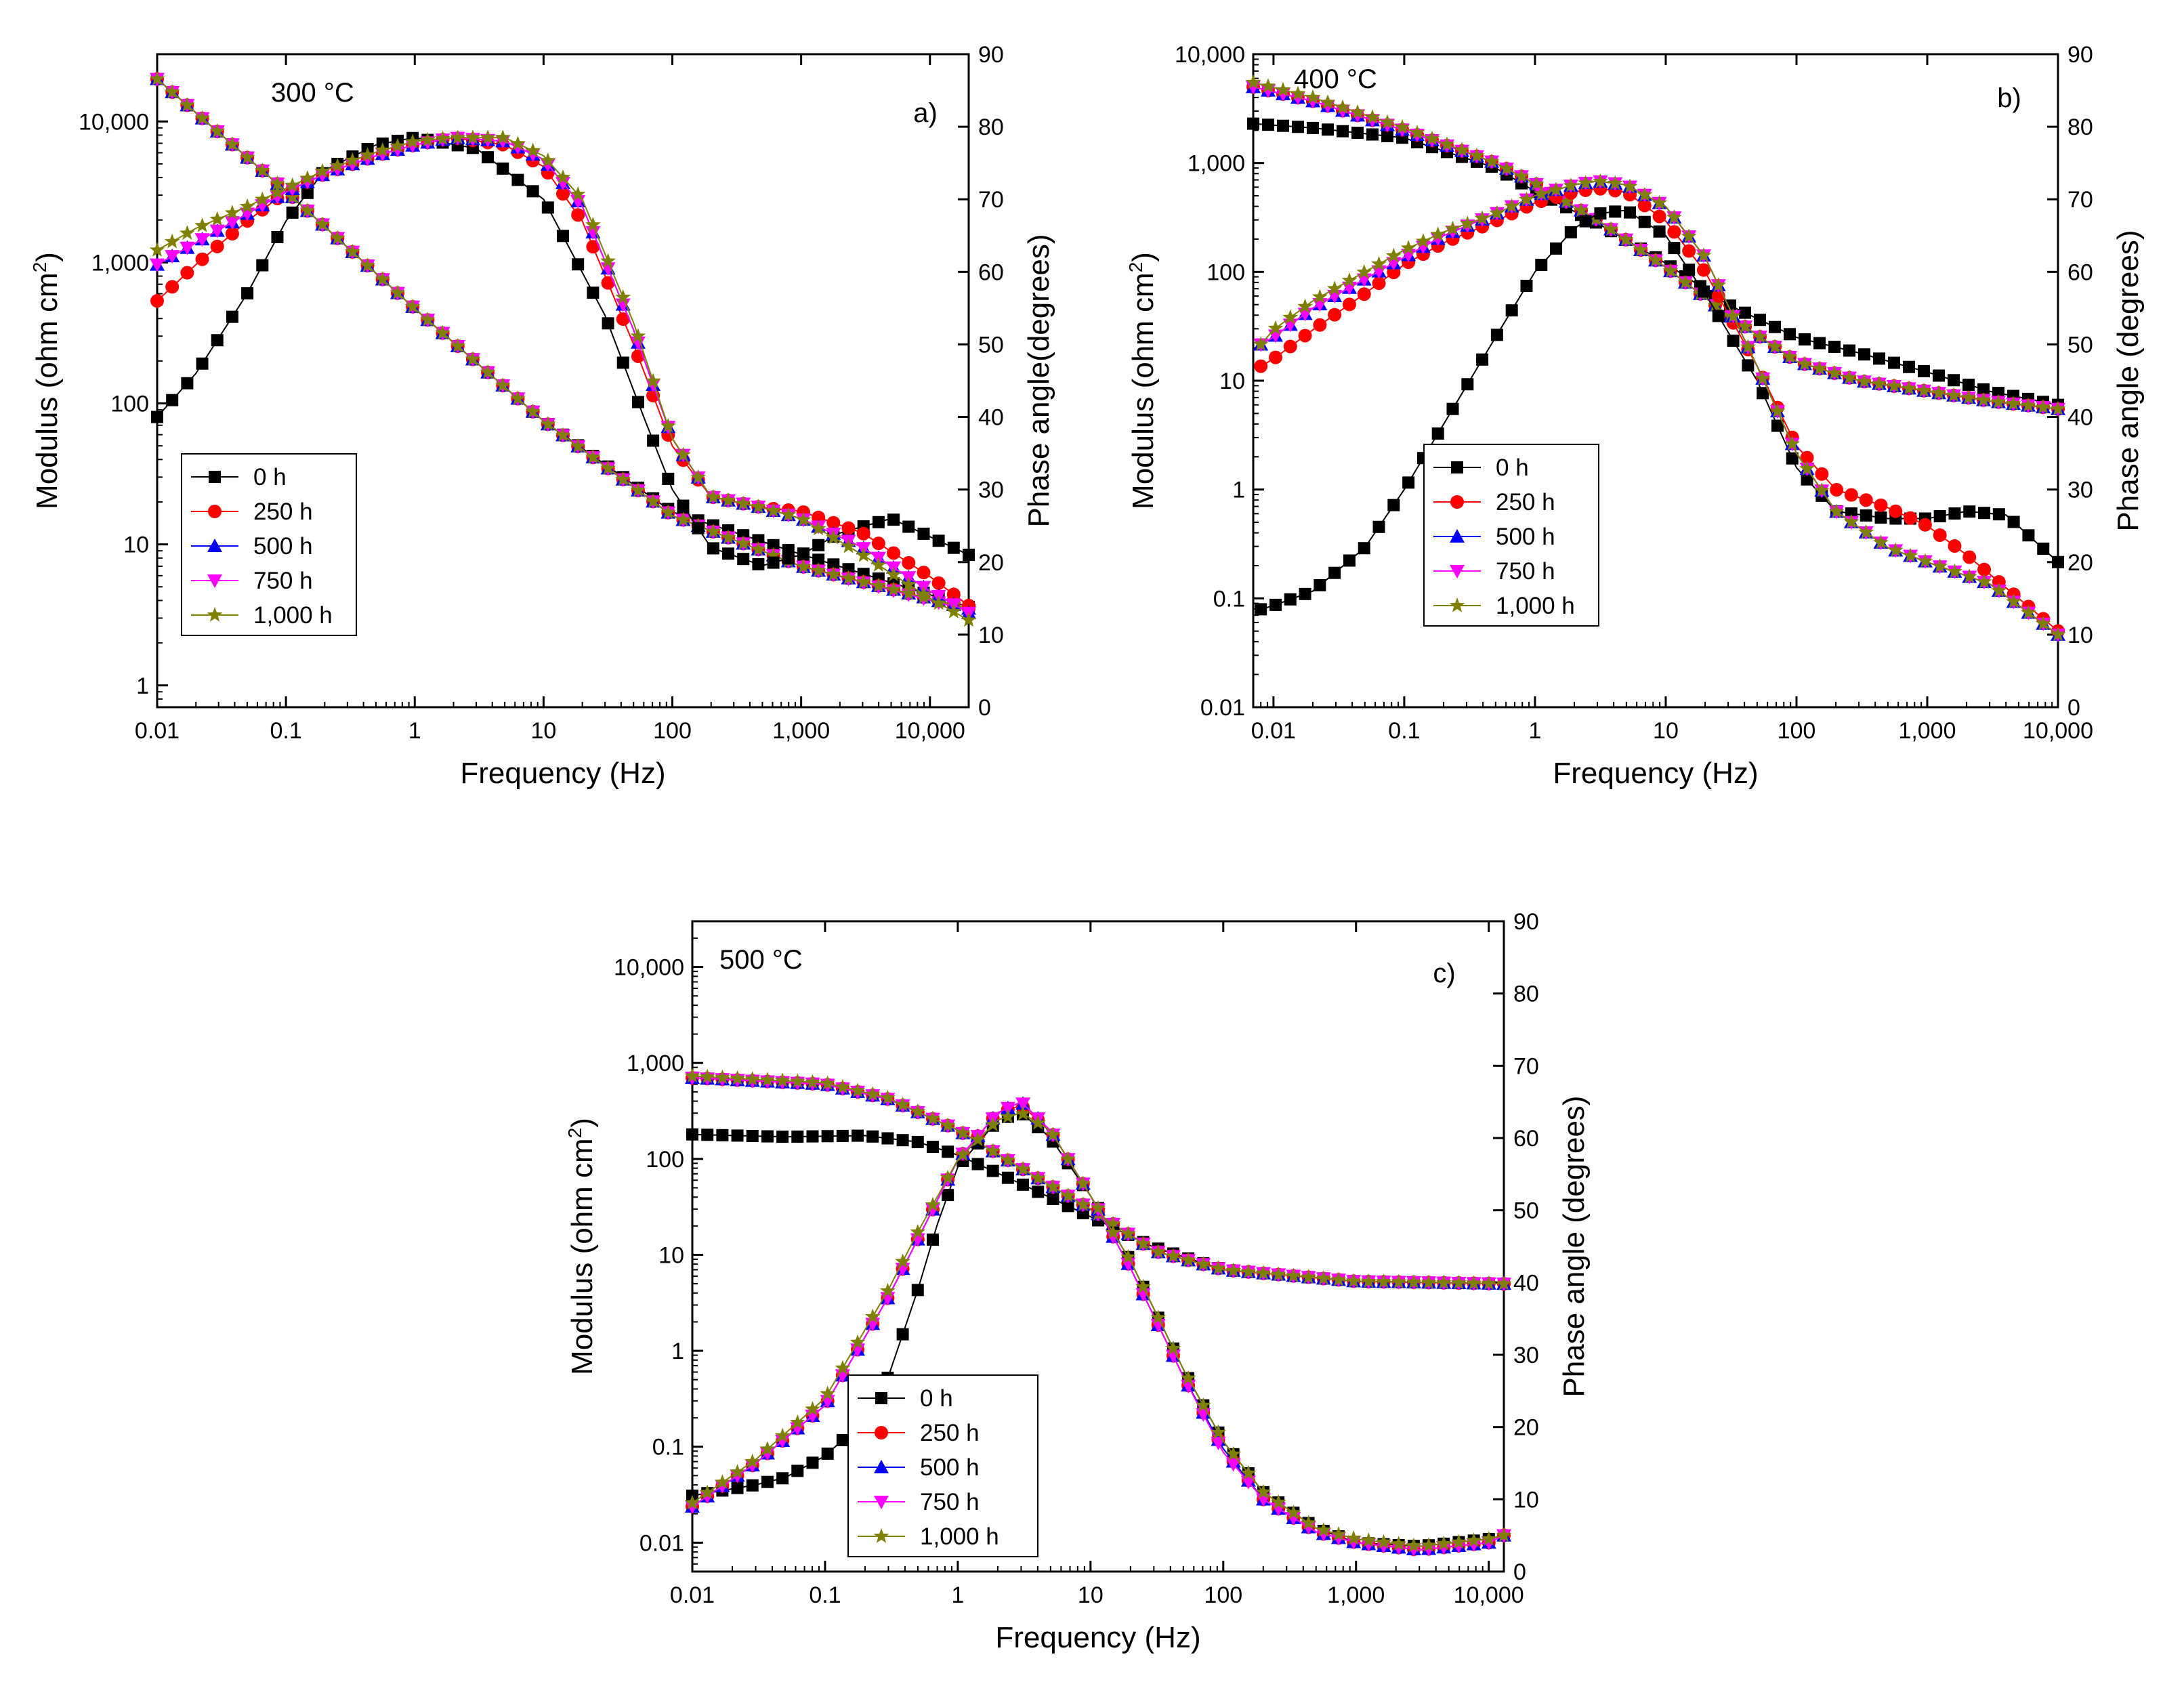 The width and height of the screenshot is (2184, 1684). Describe the element at coordinates (1526, 922) in the screenshot. I see `y2-tick-label: 90` at that location.